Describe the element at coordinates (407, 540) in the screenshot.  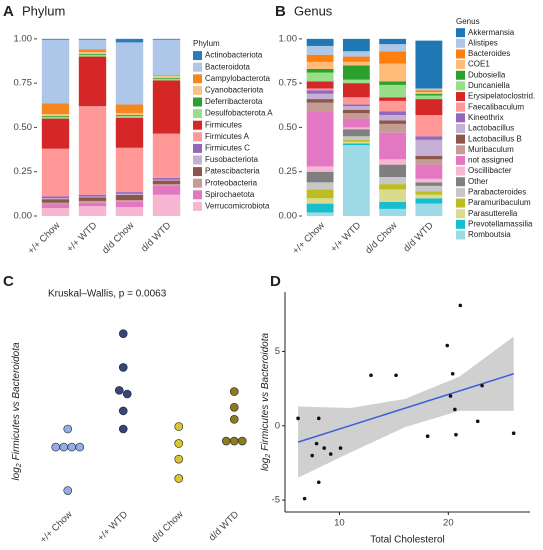
I see `x-axis-label: Total Cholesterol` at that location.